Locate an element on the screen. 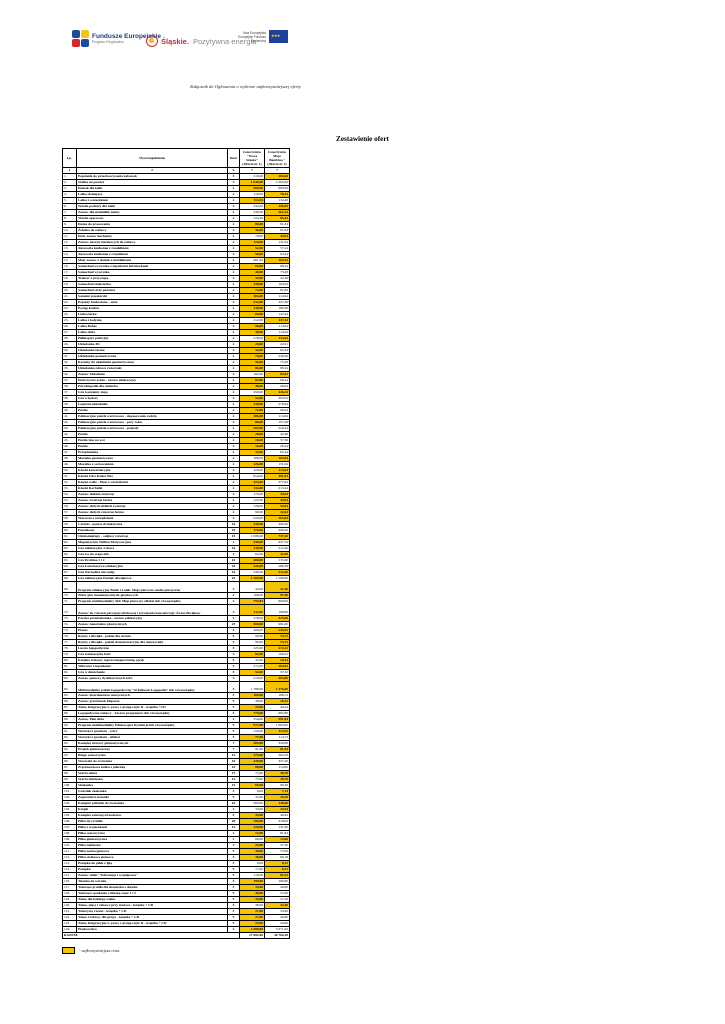 Image resolution: width=725 pixels, height=1024 pixels. row-lp: 69. is located at coordinates (69, 587).